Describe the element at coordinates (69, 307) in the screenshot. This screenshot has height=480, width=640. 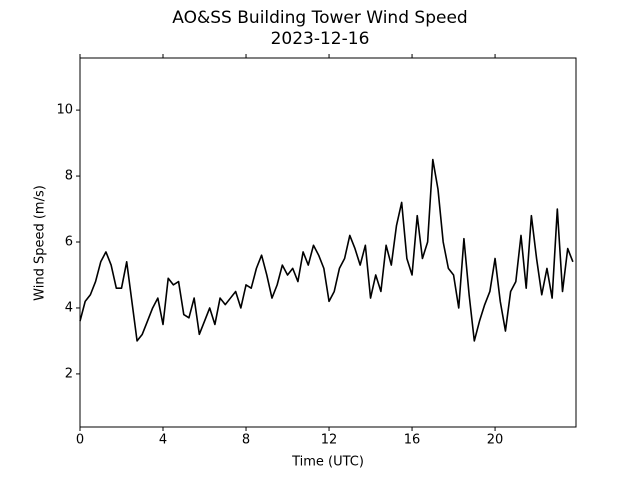
I see `y-tick-label: 4` at that location.